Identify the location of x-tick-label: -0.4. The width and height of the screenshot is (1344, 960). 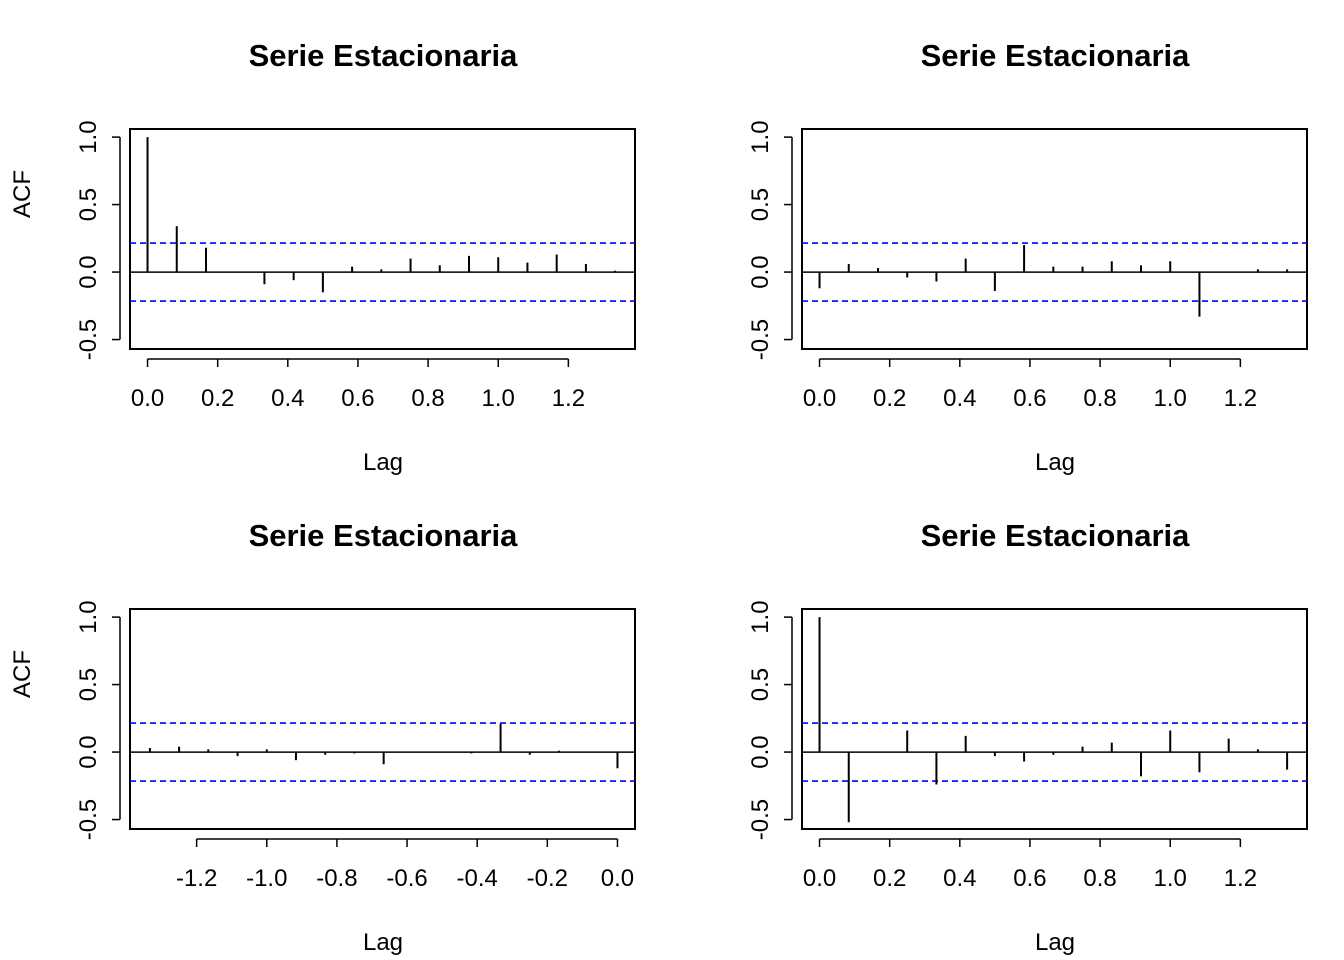
(477, 878).